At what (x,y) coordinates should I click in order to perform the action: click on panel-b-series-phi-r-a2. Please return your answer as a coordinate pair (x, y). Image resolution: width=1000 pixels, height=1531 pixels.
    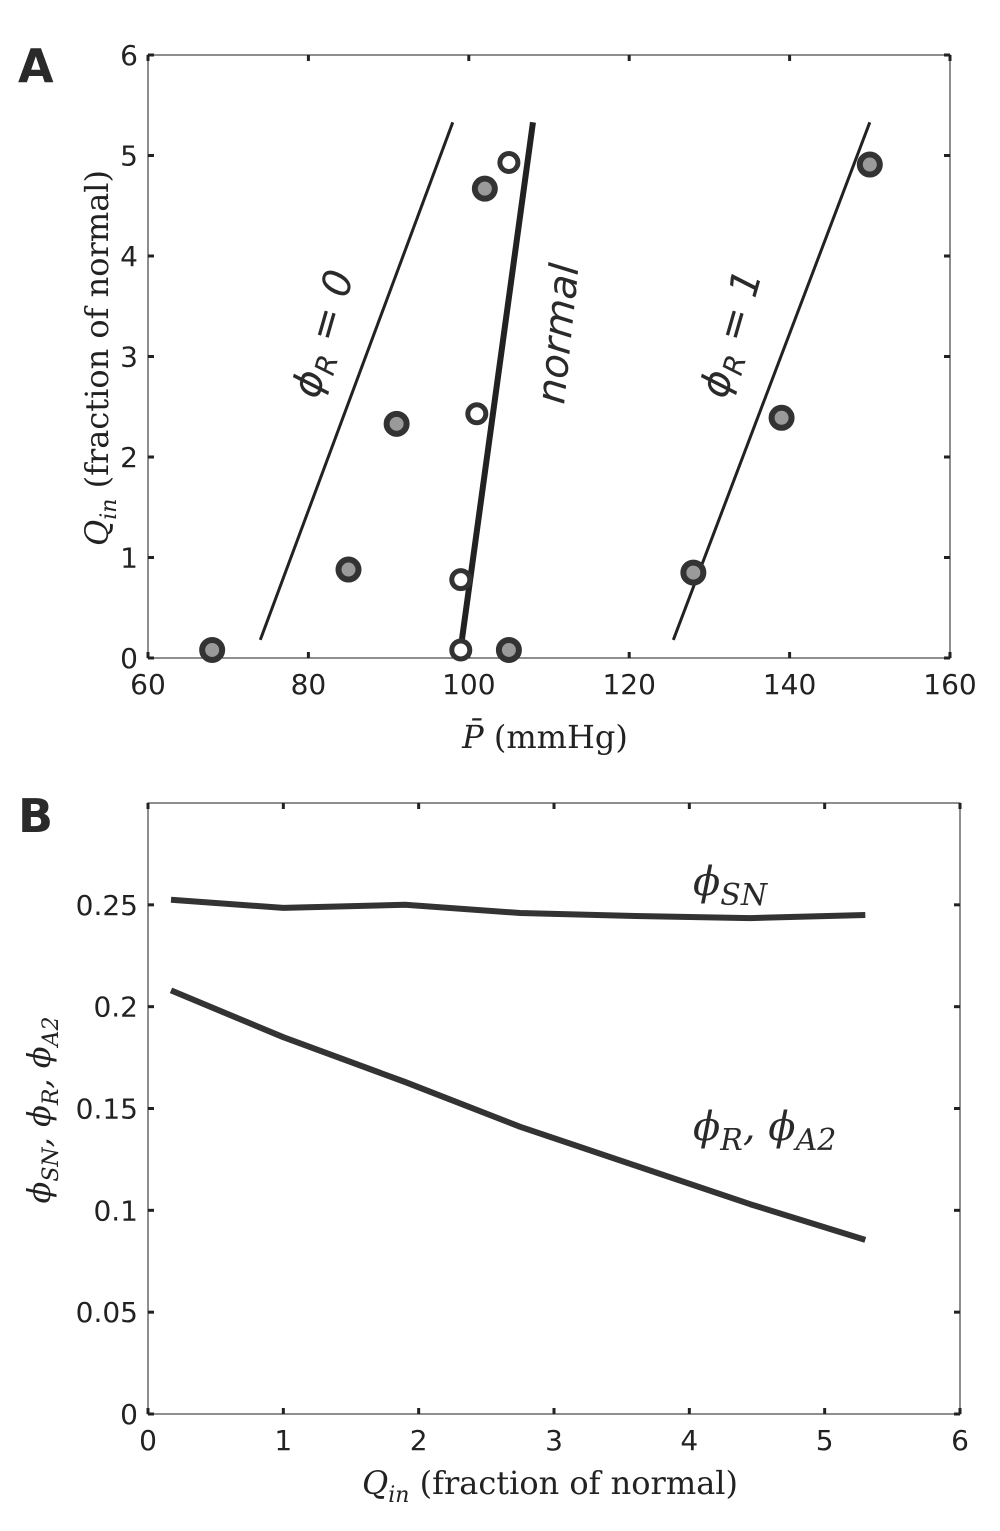
    Looking at the image, I should click on (518, 1115).